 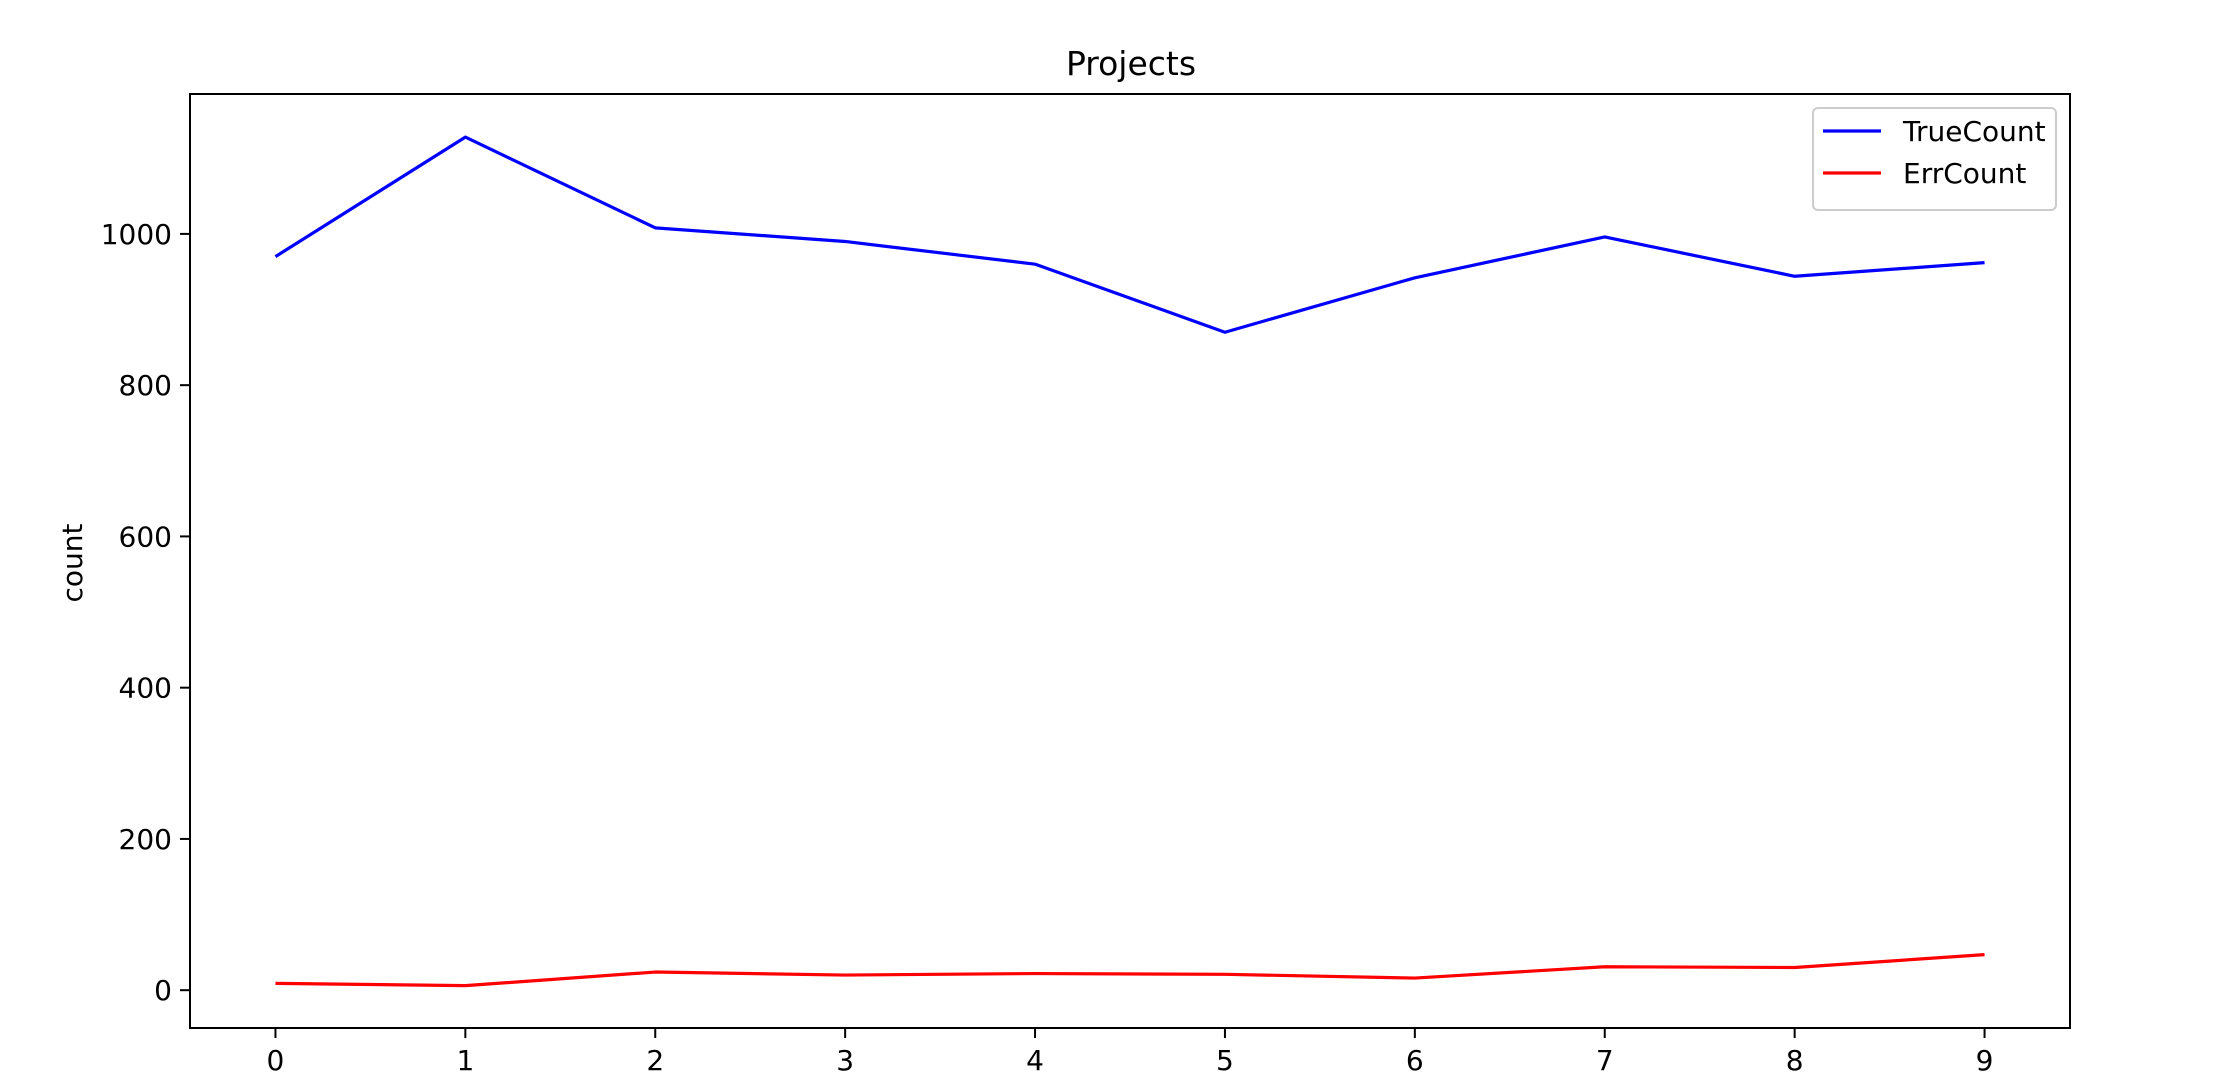 What do you see at coordinates (1795, 1059) in the screenshot?
I see `x-tick-label: 8` at bounding box center [1795, 1059].